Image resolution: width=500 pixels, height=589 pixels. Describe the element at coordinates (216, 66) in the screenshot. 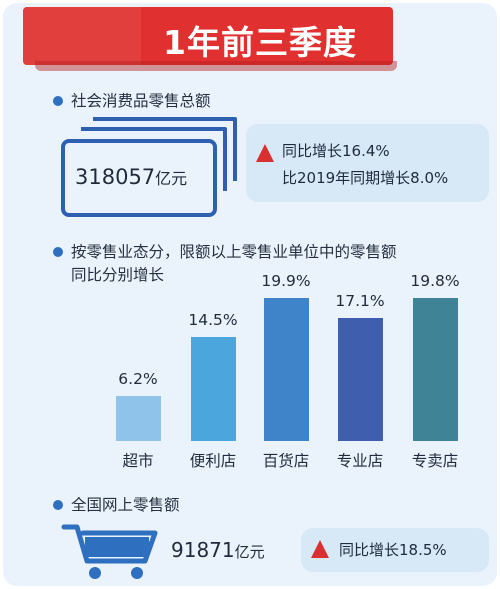

I see `header-shadow` at that location.